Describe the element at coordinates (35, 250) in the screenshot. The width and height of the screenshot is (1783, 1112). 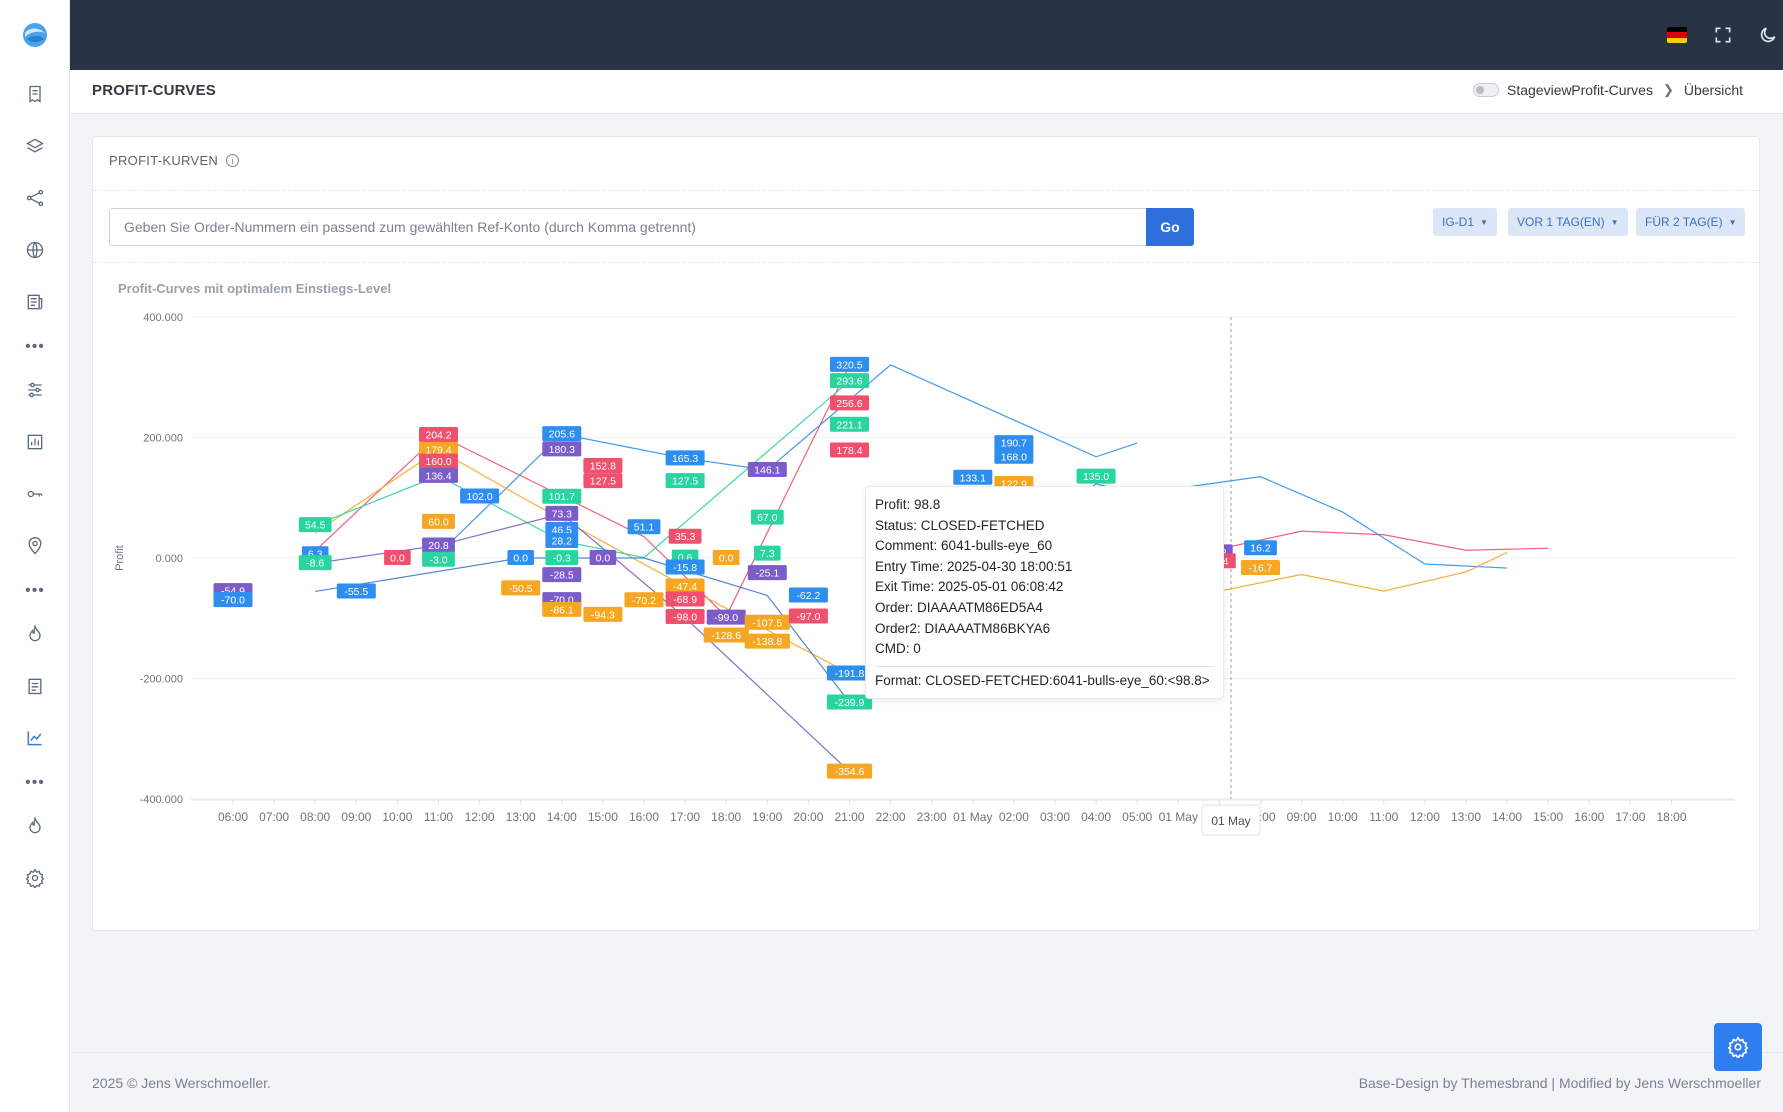
I see `globe-icon` at that location.